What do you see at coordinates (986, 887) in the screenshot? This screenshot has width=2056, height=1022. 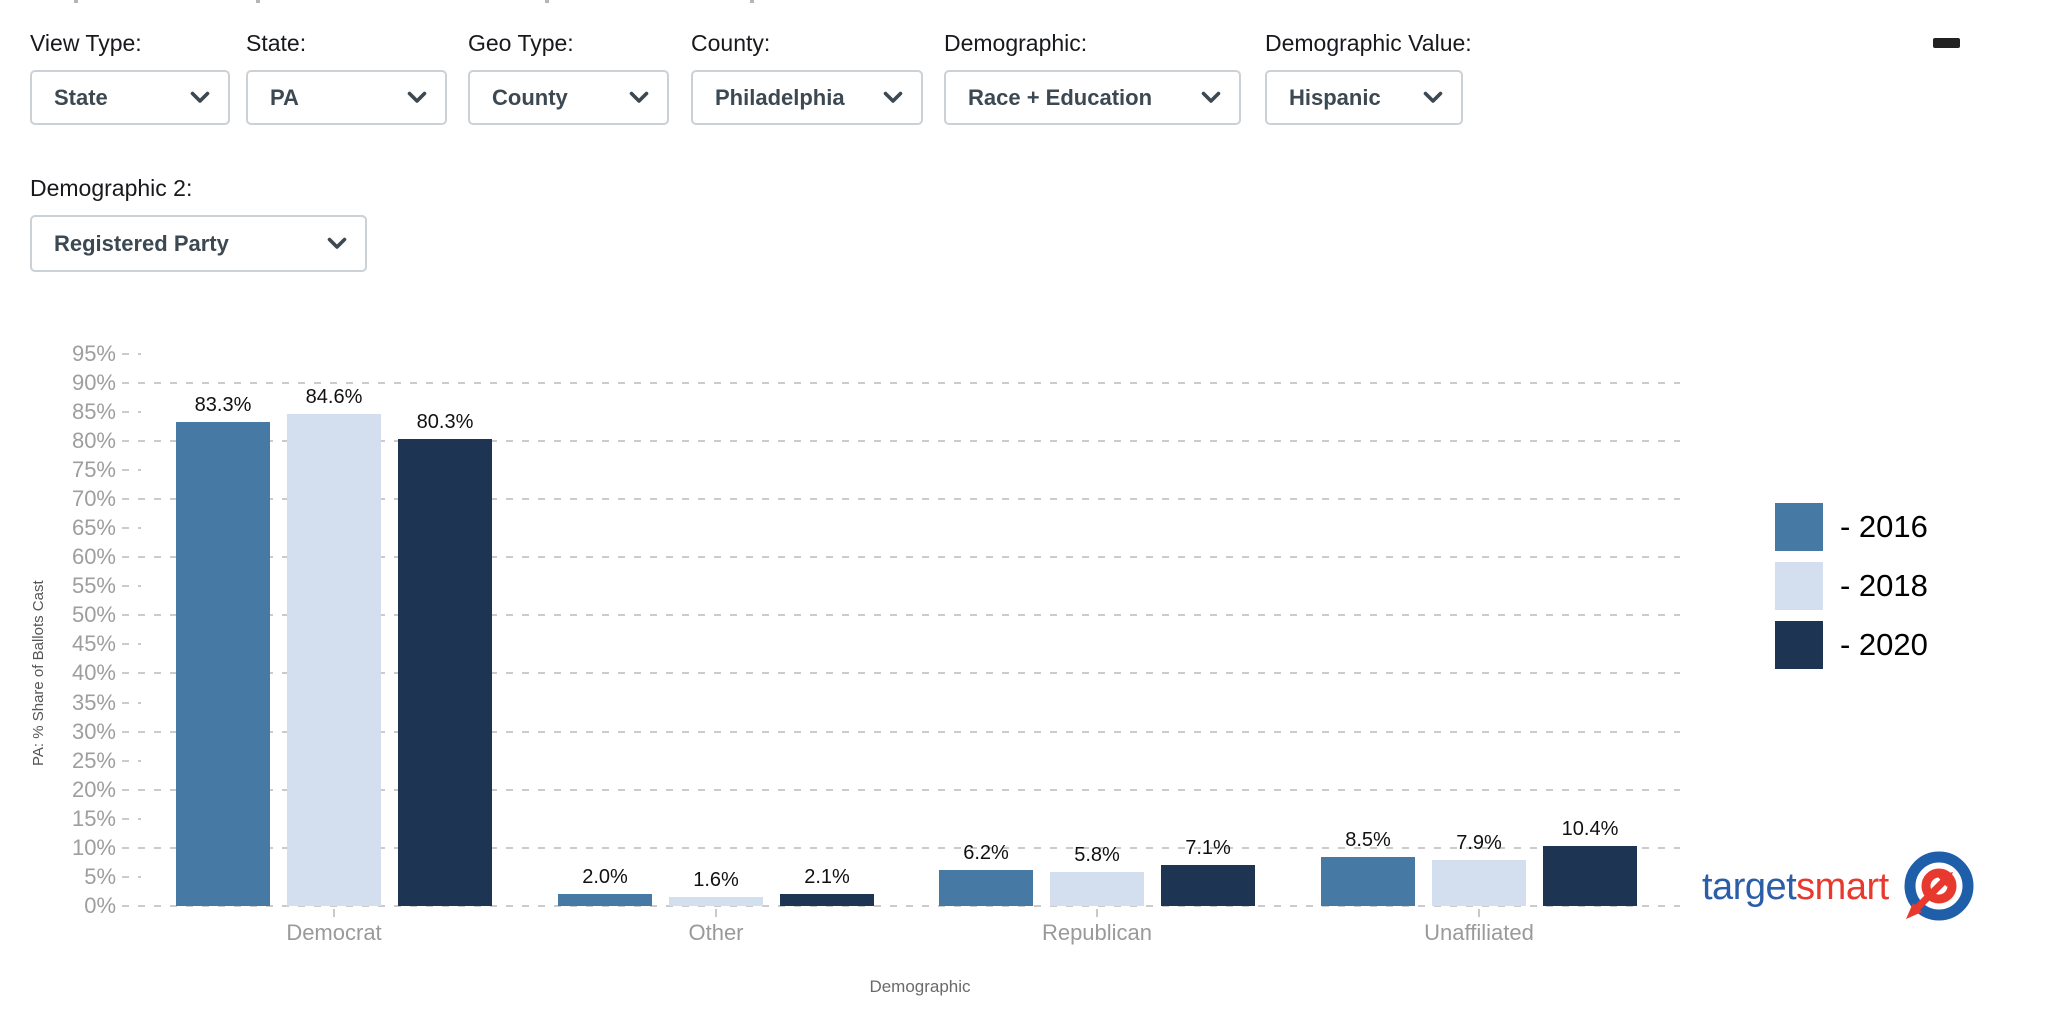 I see `bar-2016-republican` at bounding box center [986, 887].